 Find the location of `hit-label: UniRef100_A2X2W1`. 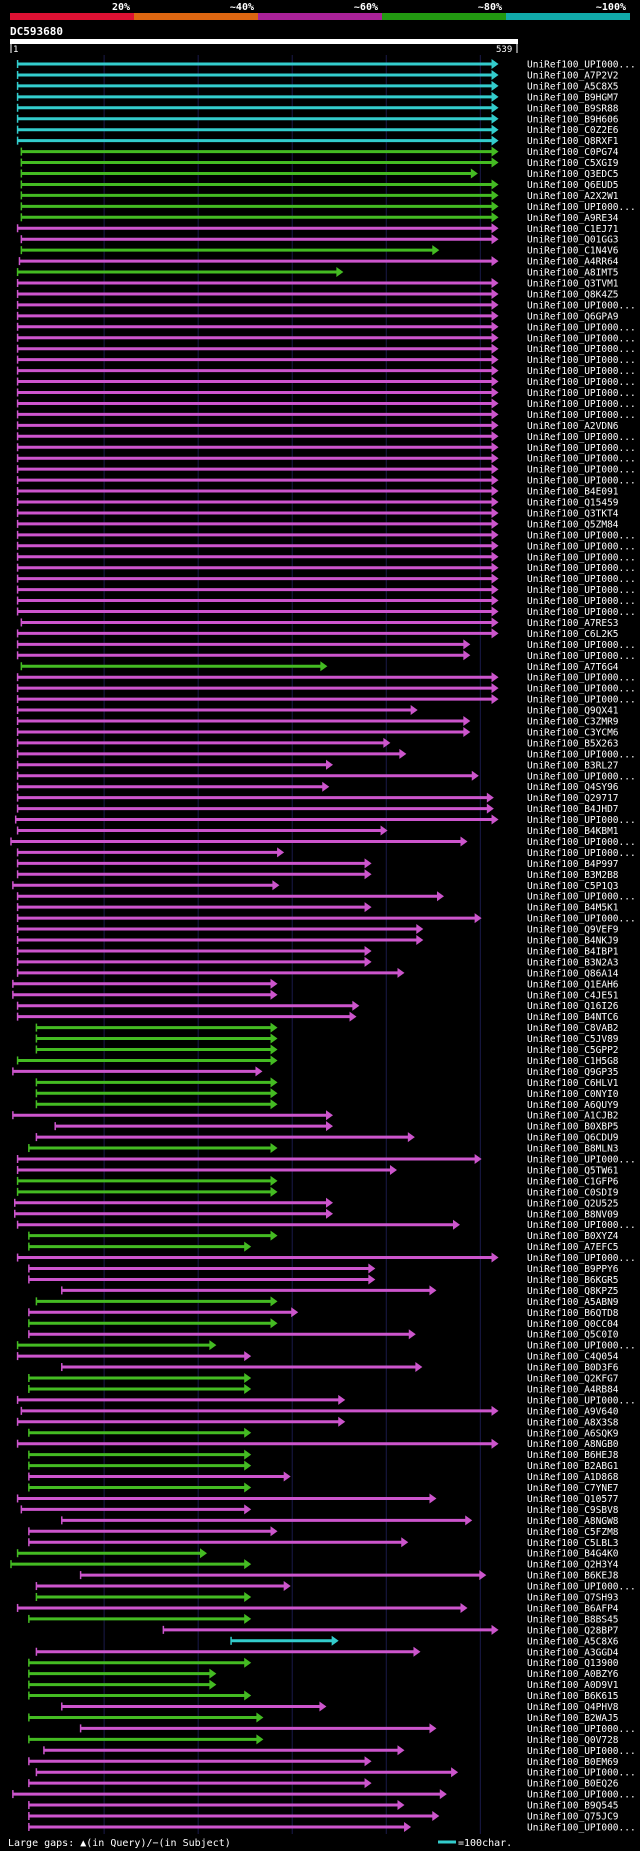

hit-label: UniRef100_A2X2W1 is located at coordinates (573, 196).